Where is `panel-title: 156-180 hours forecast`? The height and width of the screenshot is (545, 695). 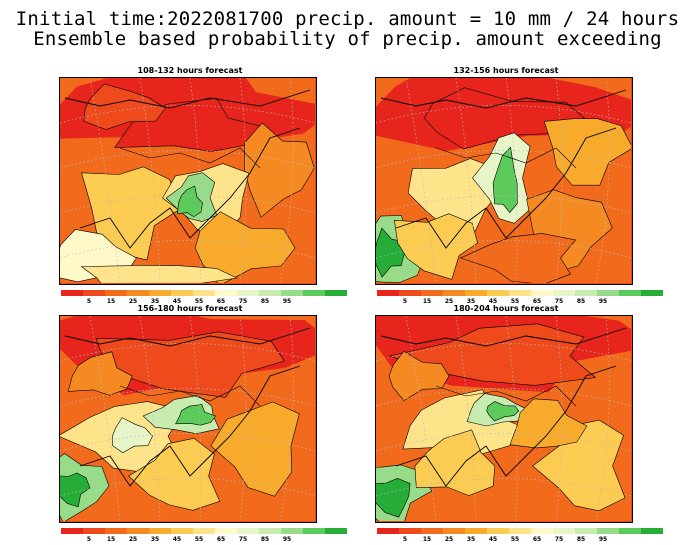 panel-title: 156-180 hours forecast is located at coordinates (190, 308).